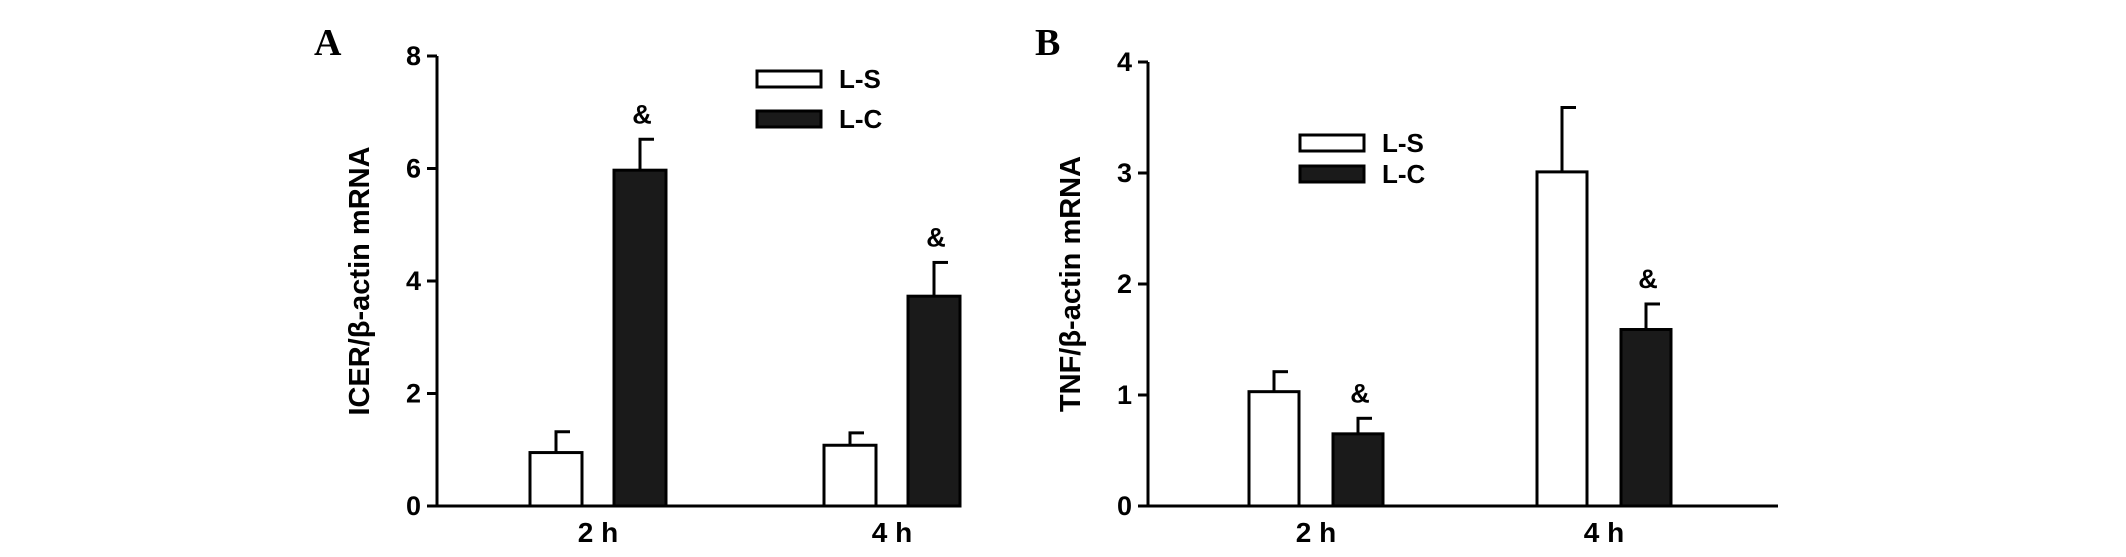 The image size is (2126, 557). I want to click on y-axis-title: TNF/β-actin mRNA, so click(1071, 284).